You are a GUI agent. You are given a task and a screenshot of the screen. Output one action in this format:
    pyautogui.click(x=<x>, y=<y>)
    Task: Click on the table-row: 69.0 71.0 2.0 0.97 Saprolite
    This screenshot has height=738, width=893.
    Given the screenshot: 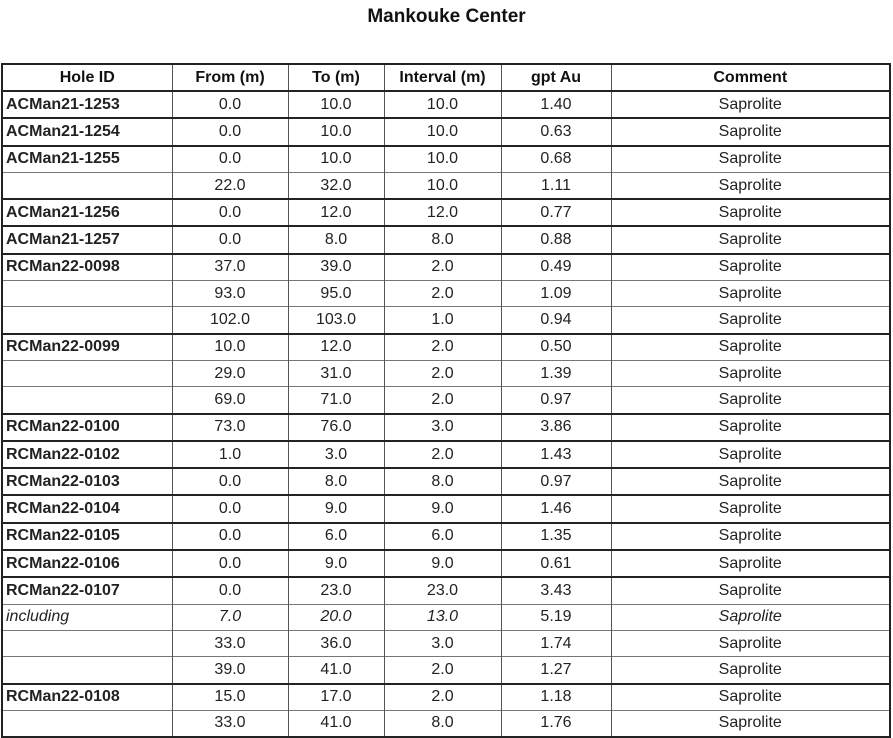 What is the action you would take?
    pyautogui.click(x=446, y=400)
    